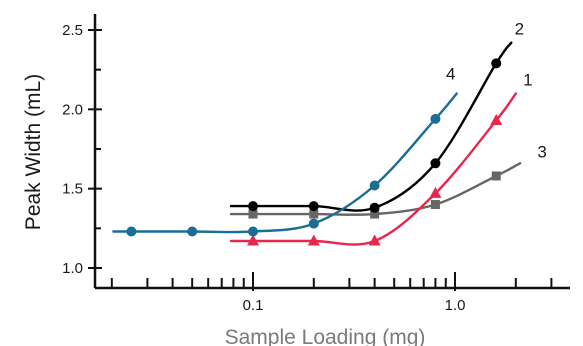 The width and height of the screenshot is (583, 346). I want to click on series-label-3: 3, so click(541, 151).